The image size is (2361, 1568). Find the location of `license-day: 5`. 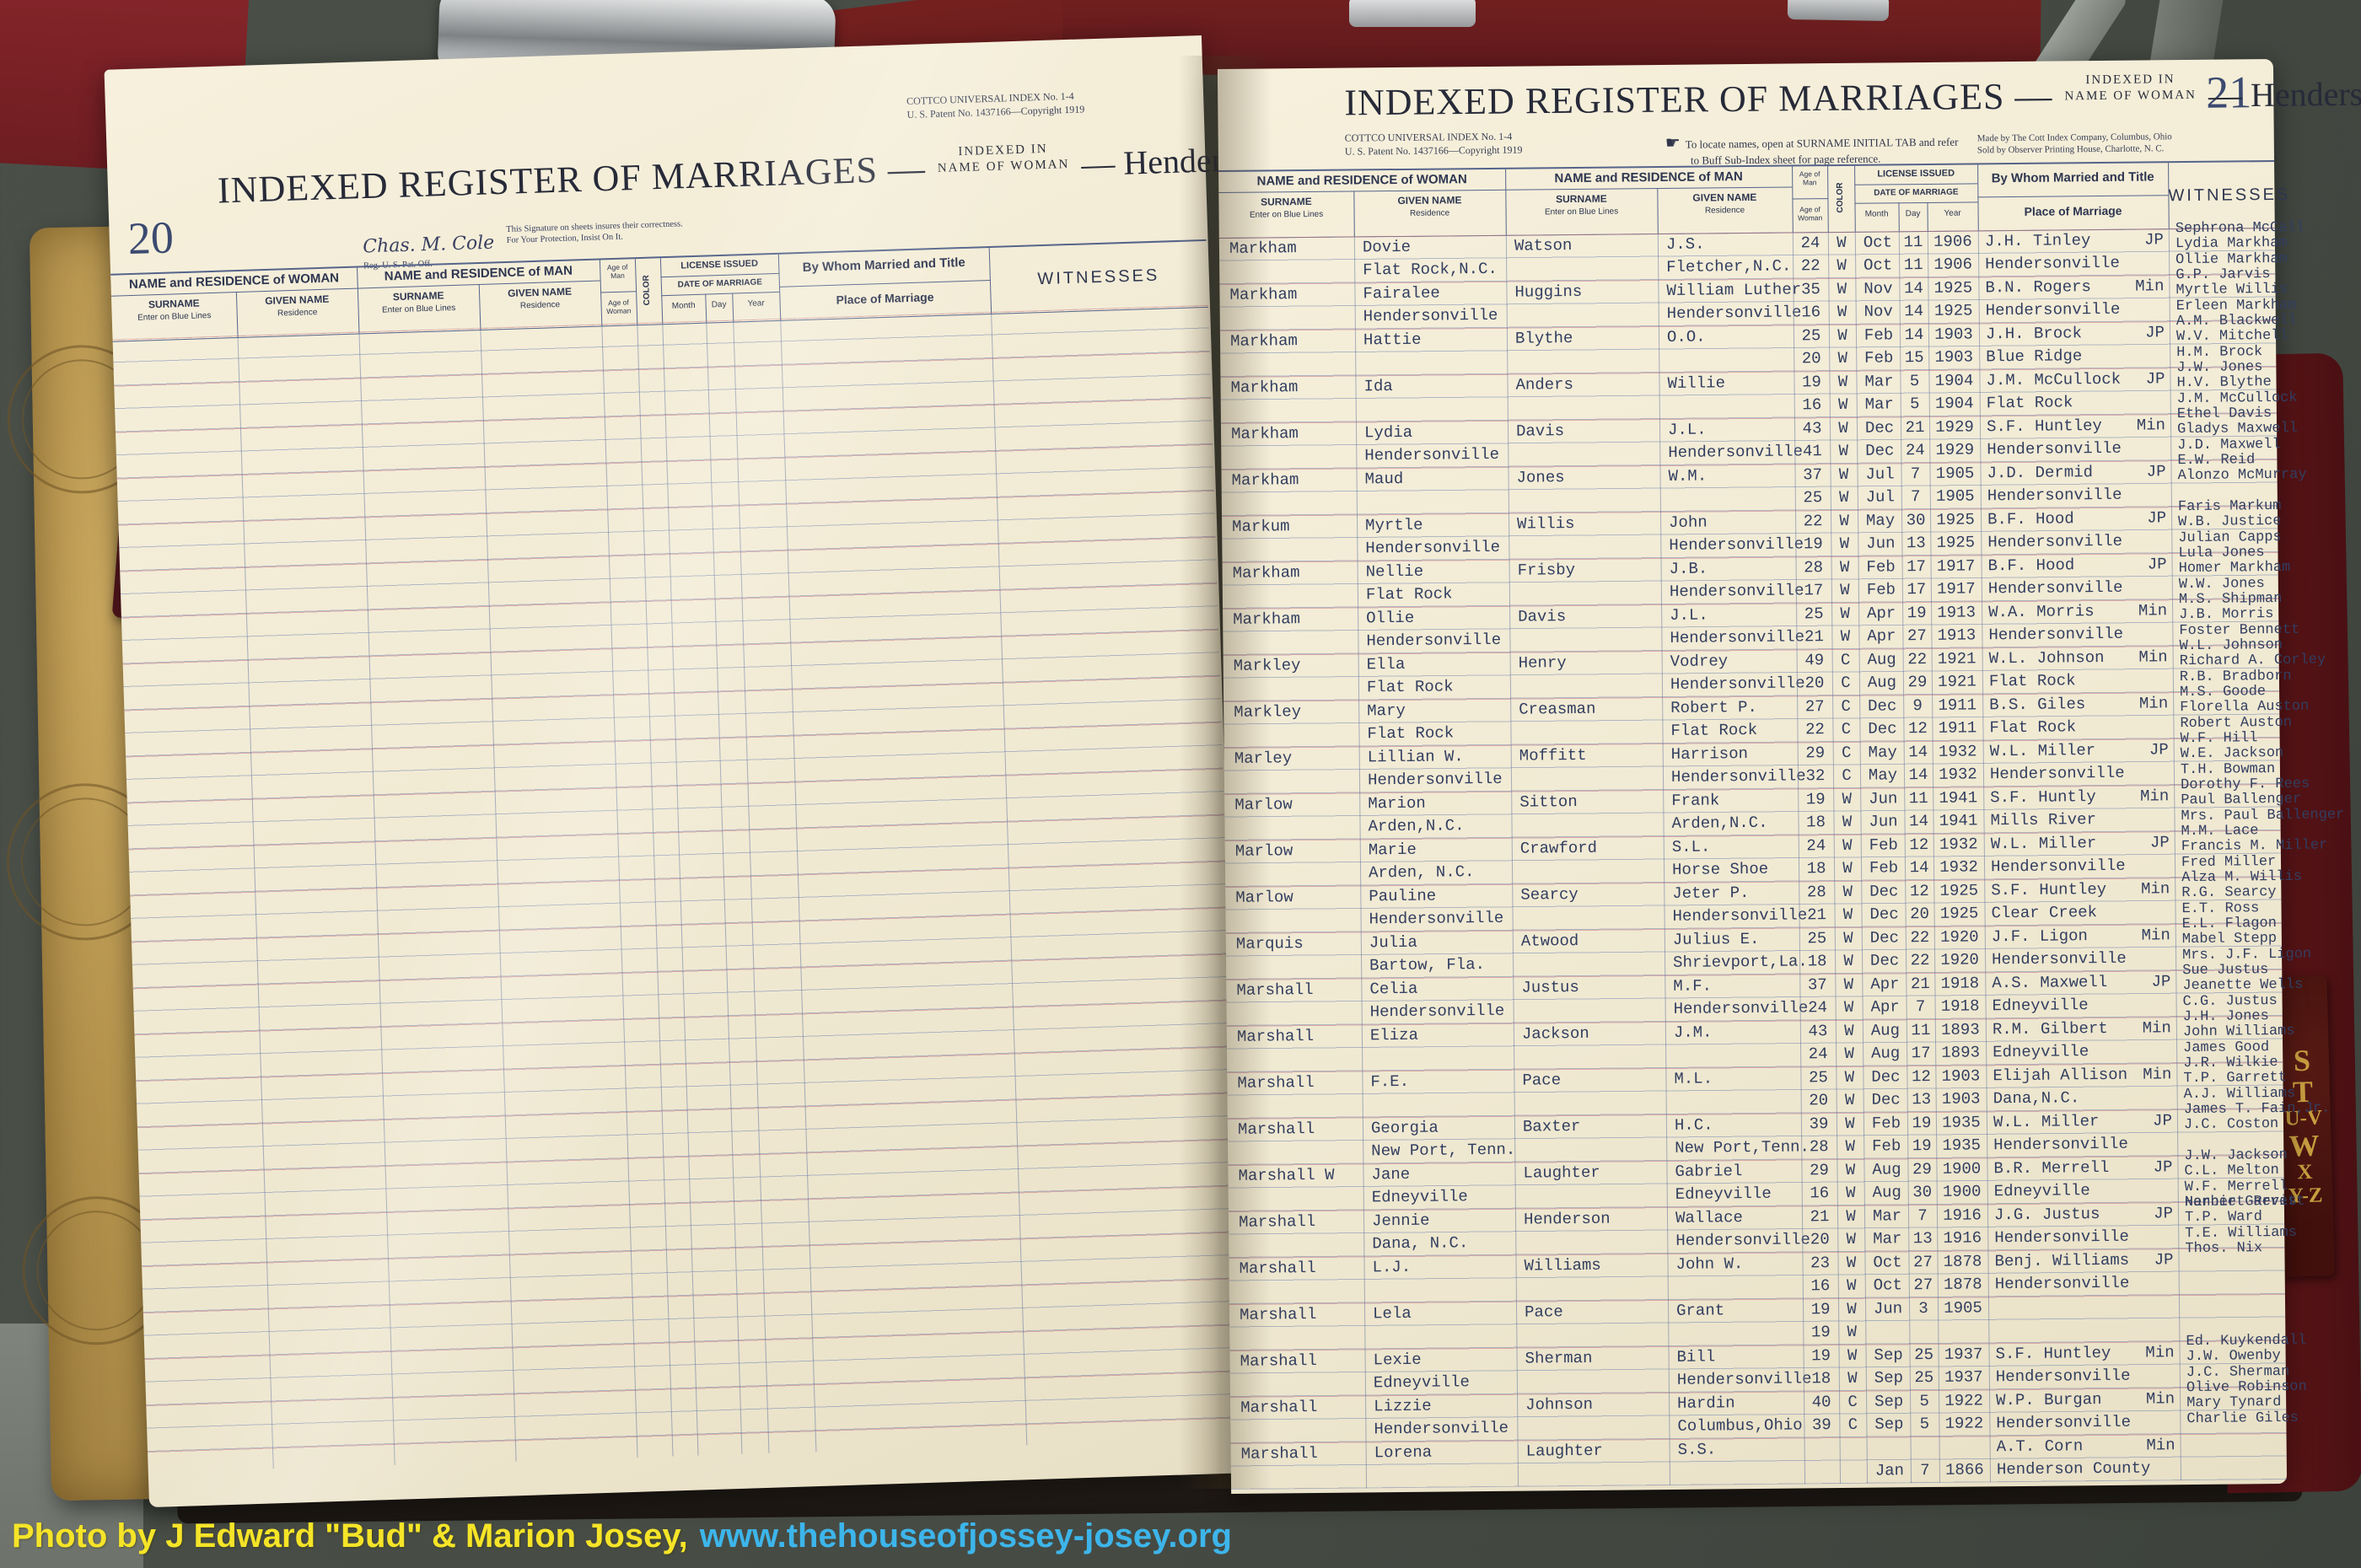

license-day: 5 is located at coordinates (1915, 382).